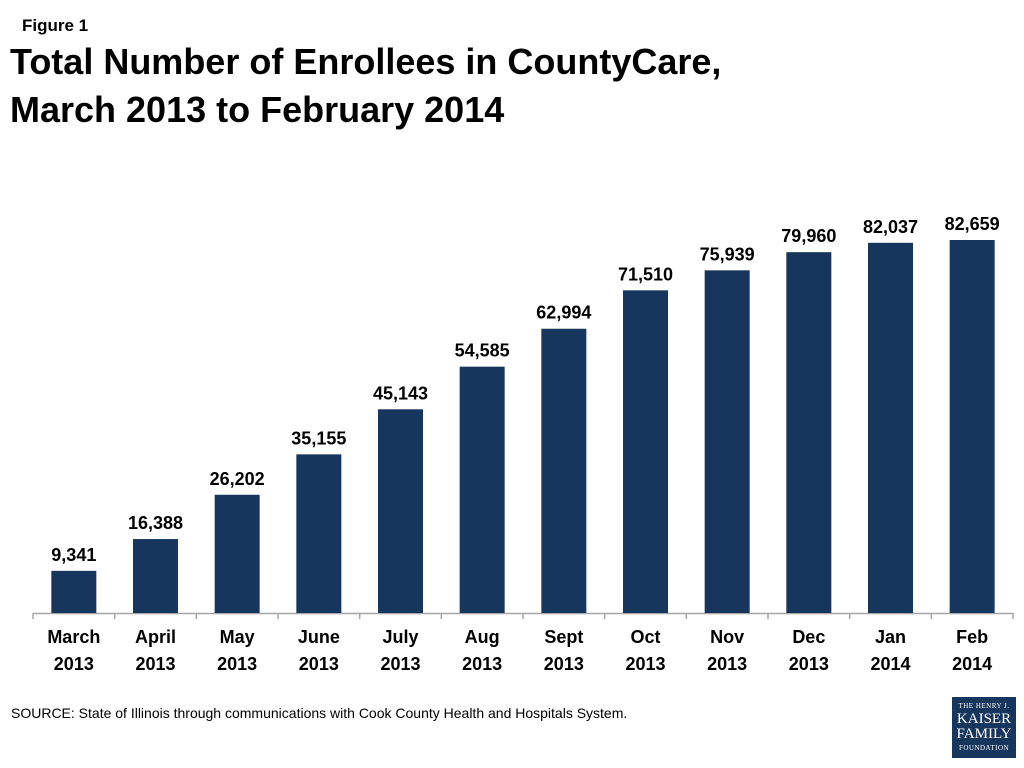 This screenshot has height=768, width=1024. Describe the element at coordinates (808, 637) in the screenshot. I see `x-tick-label-10-line-1: Dec` at that location.